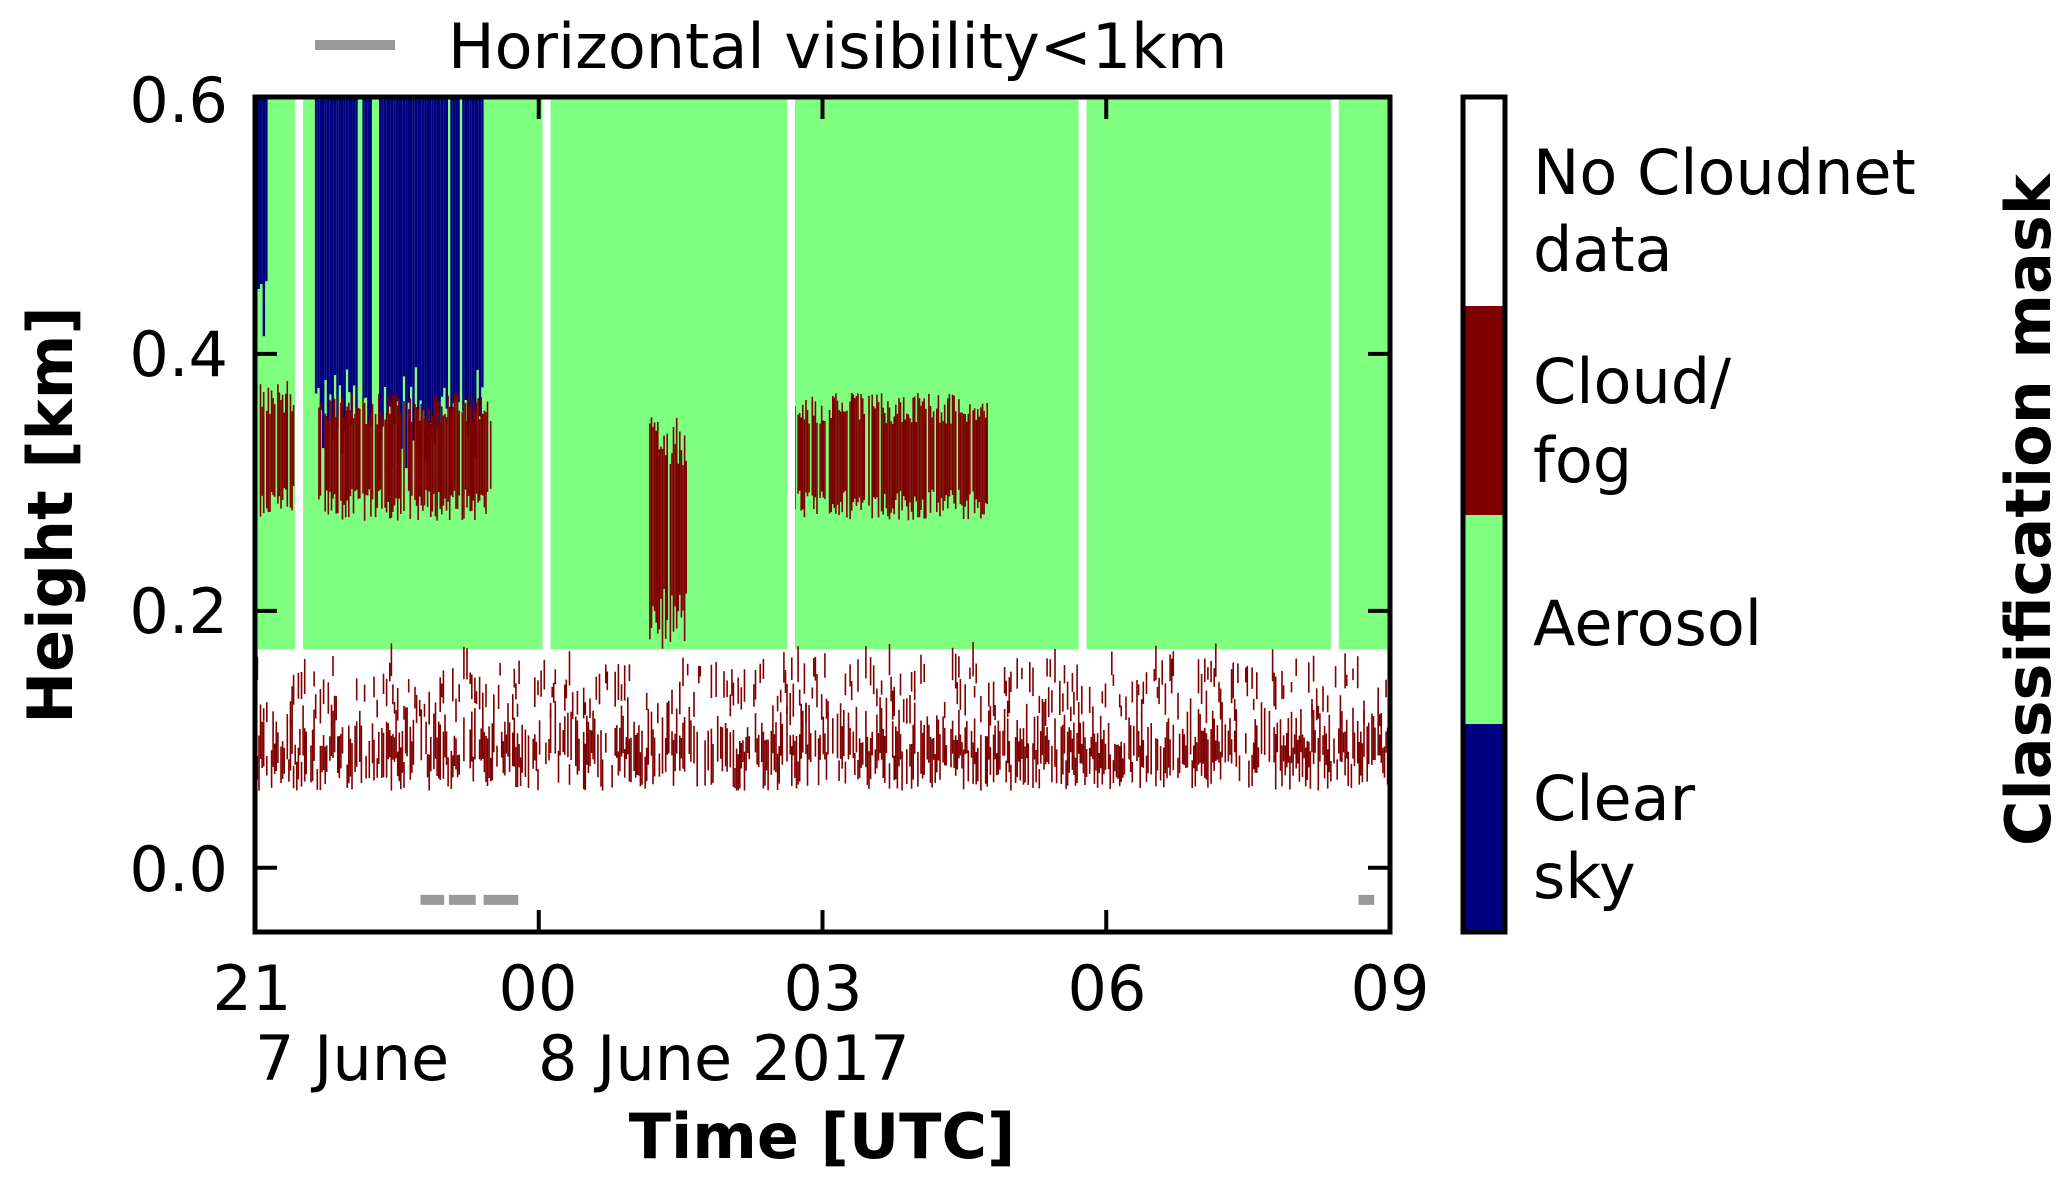 The height and width of the screenshot is (1182, 2067). What do you see at coordinates (352, 1058) in the screenshot?
I see `date-label-7-june: 7 June` at bounding box center [352, 1058].